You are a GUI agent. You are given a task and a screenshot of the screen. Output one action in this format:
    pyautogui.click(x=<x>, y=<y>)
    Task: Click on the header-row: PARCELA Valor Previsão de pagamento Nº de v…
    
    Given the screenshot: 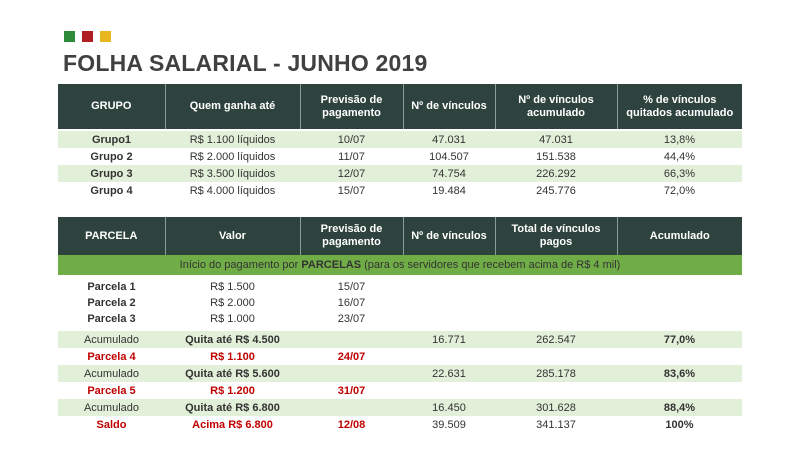 What is the action you would take?
    pyautogui.click(x=400, y=236)
    